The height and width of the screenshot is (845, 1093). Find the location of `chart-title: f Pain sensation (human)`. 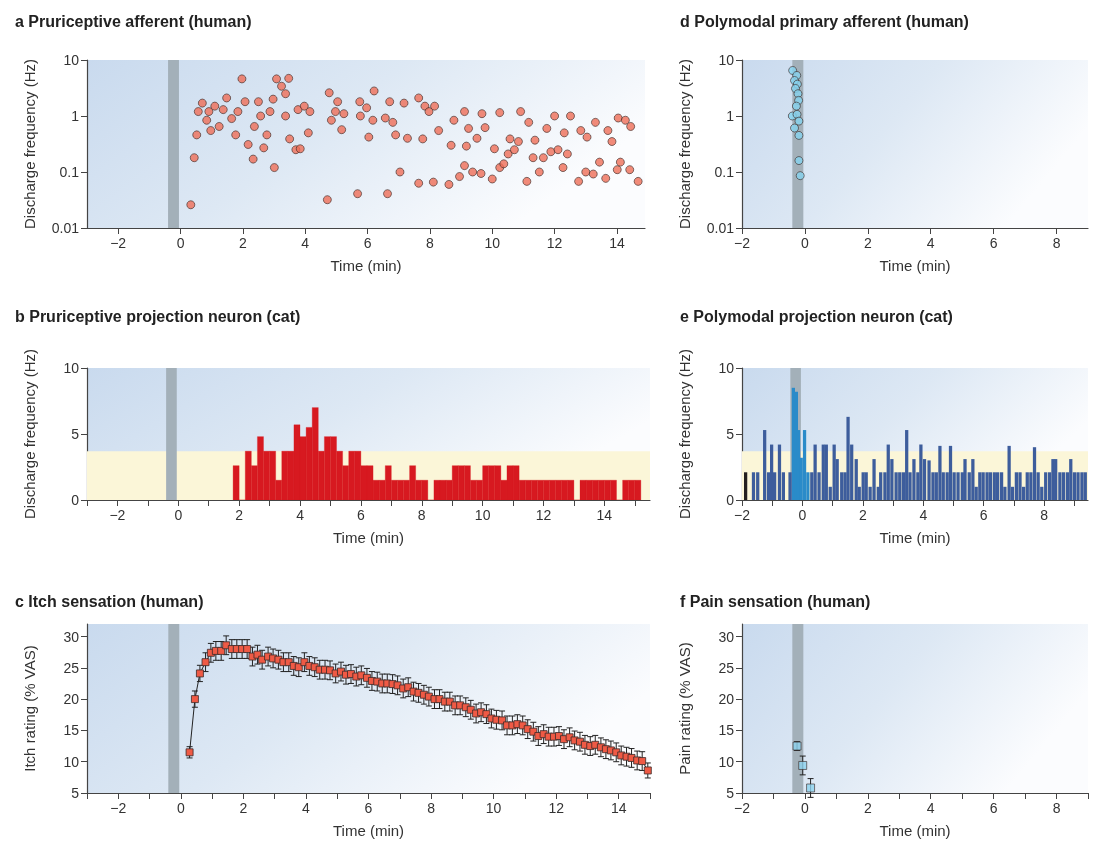

chart-title: f Pain sensation (human) is located at coordinates (775, 601).